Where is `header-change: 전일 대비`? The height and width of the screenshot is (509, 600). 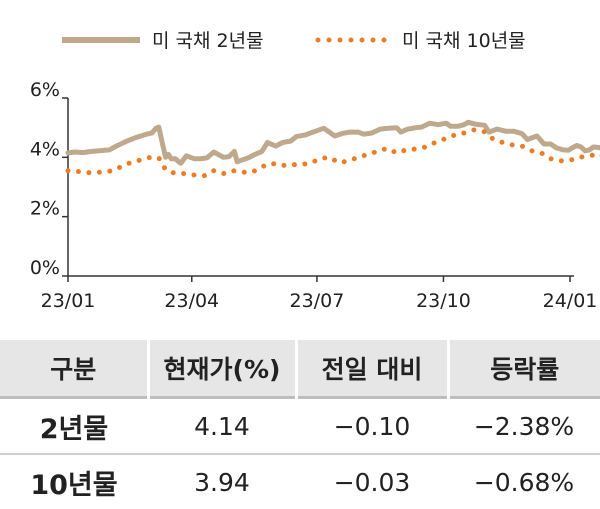 header-change: 전일 대비 is located at coordinates (373, 369).